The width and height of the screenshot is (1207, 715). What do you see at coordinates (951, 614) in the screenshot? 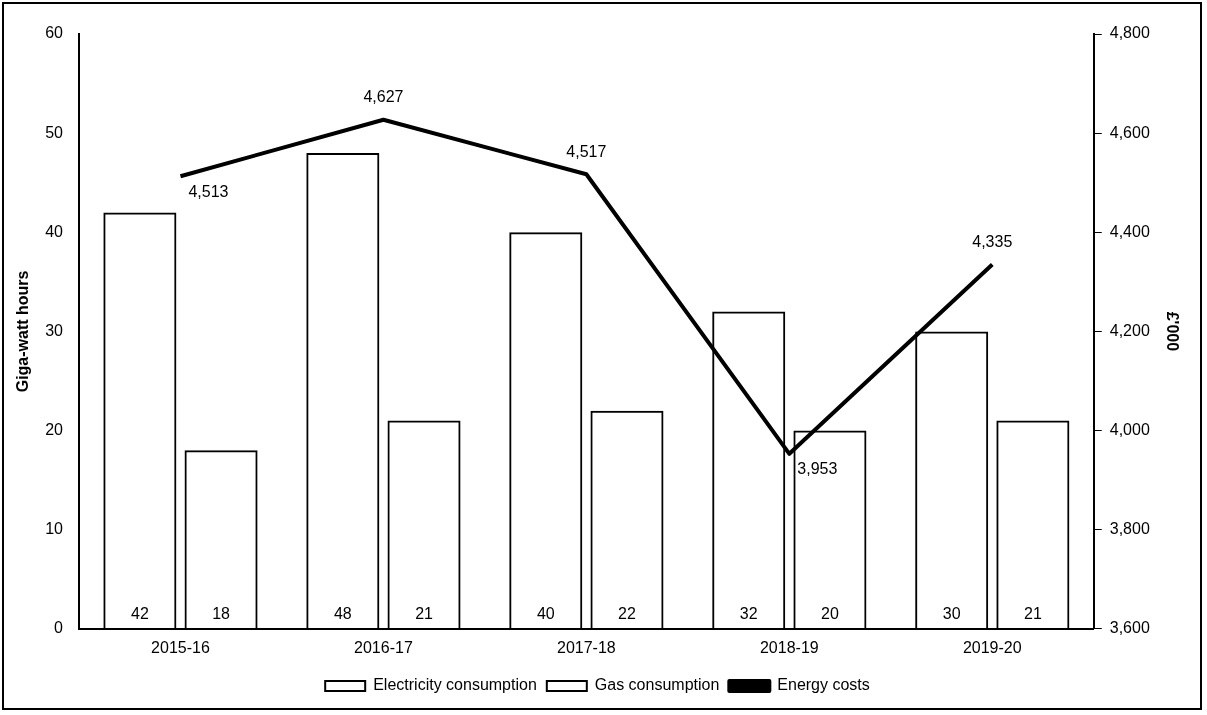
I see `data-label: 30` at bounding box center [951, 614].